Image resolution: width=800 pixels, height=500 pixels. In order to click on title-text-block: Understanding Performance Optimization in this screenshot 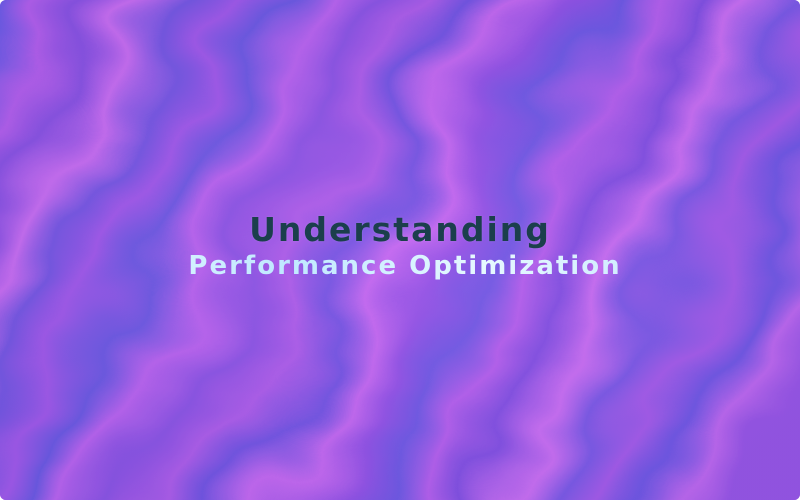, I will do `click(400, 244)`.